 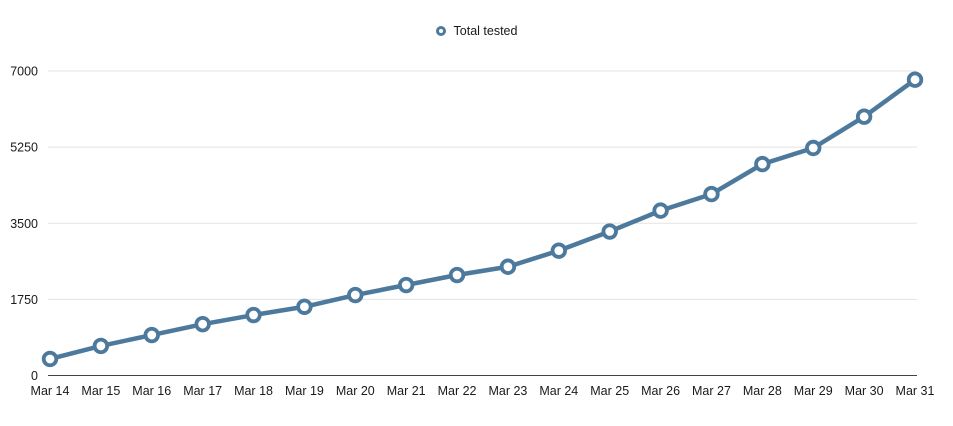 What do you see at coordinates (151, 391) in the screenshot?
I see `x-tick-label: Mar 16` at bounding box center [151, 391].